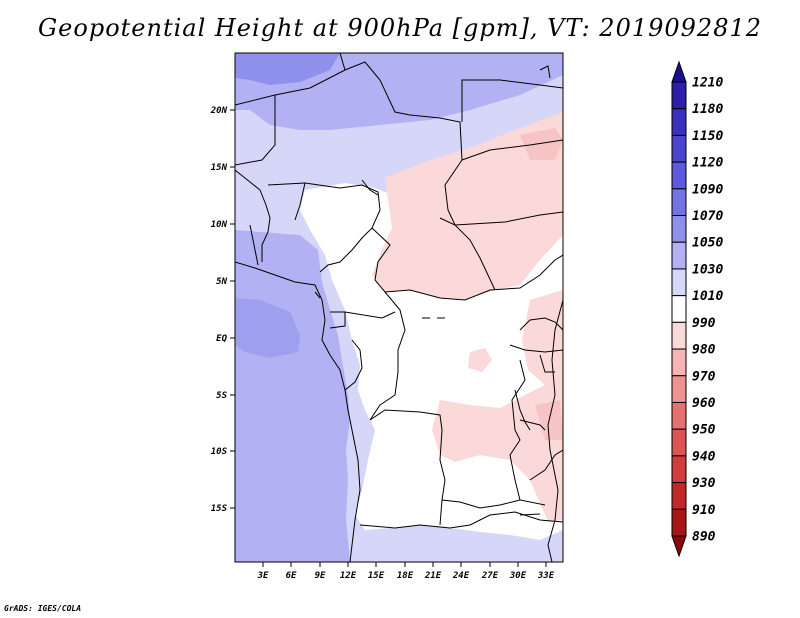 The image size is (800, 618). What do you see at coordinates (704, 323) in the screenshot?
I see `colorbar-label: 990` at bounding box center [704, 323].